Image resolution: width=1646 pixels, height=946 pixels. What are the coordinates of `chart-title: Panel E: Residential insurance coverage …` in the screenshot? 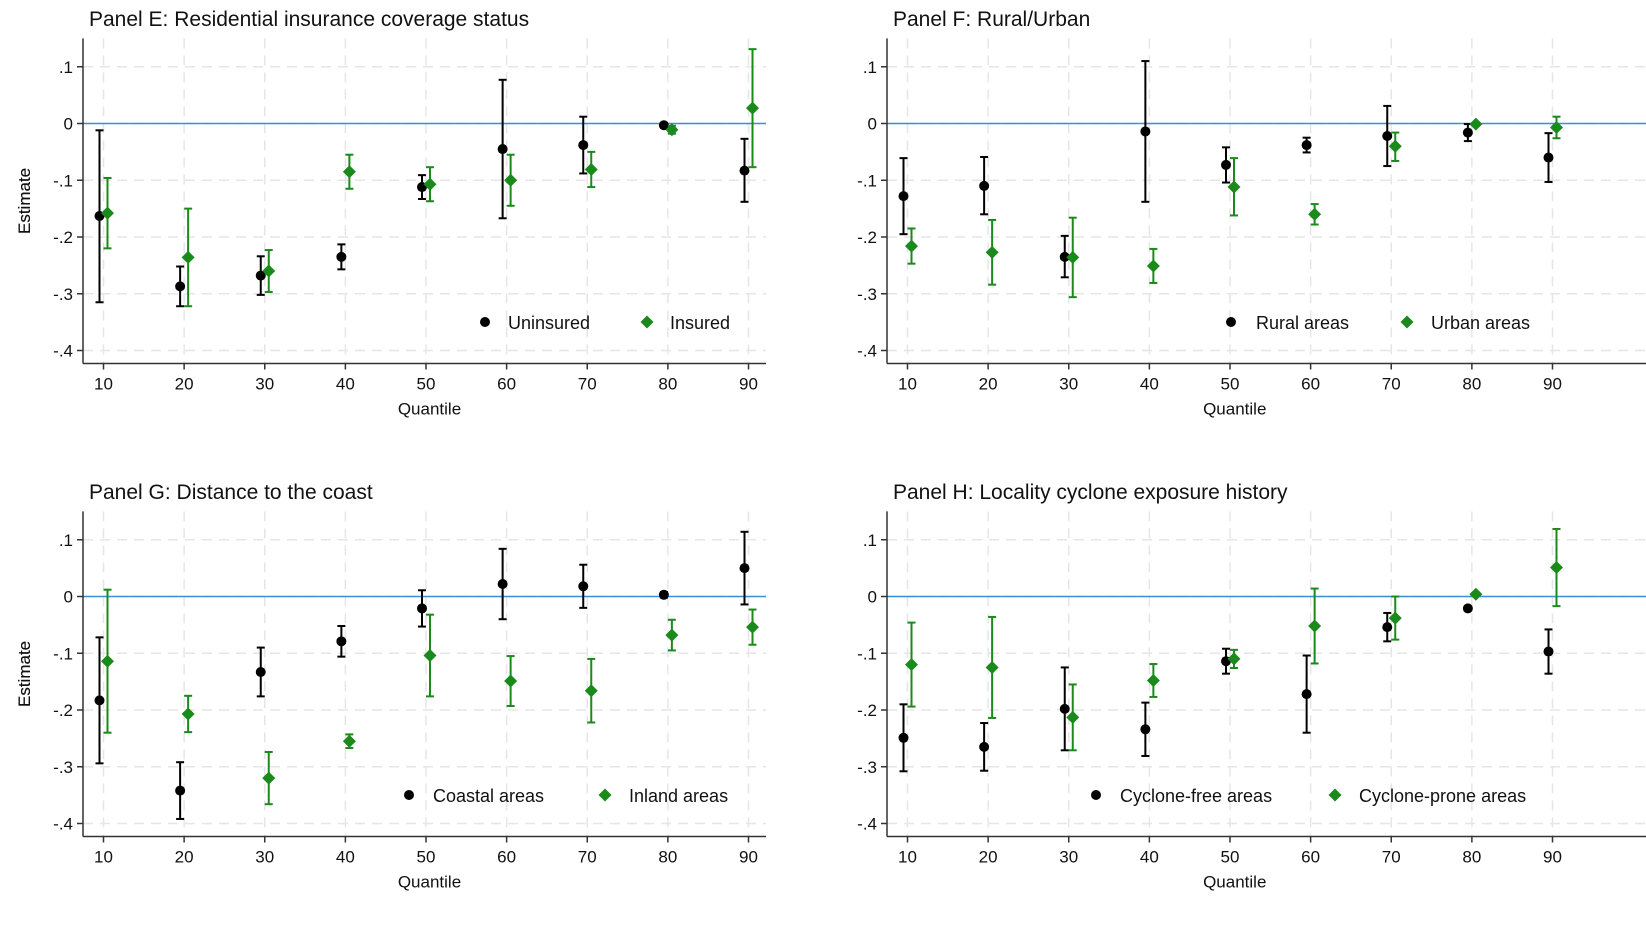 It's located at (309, 19).